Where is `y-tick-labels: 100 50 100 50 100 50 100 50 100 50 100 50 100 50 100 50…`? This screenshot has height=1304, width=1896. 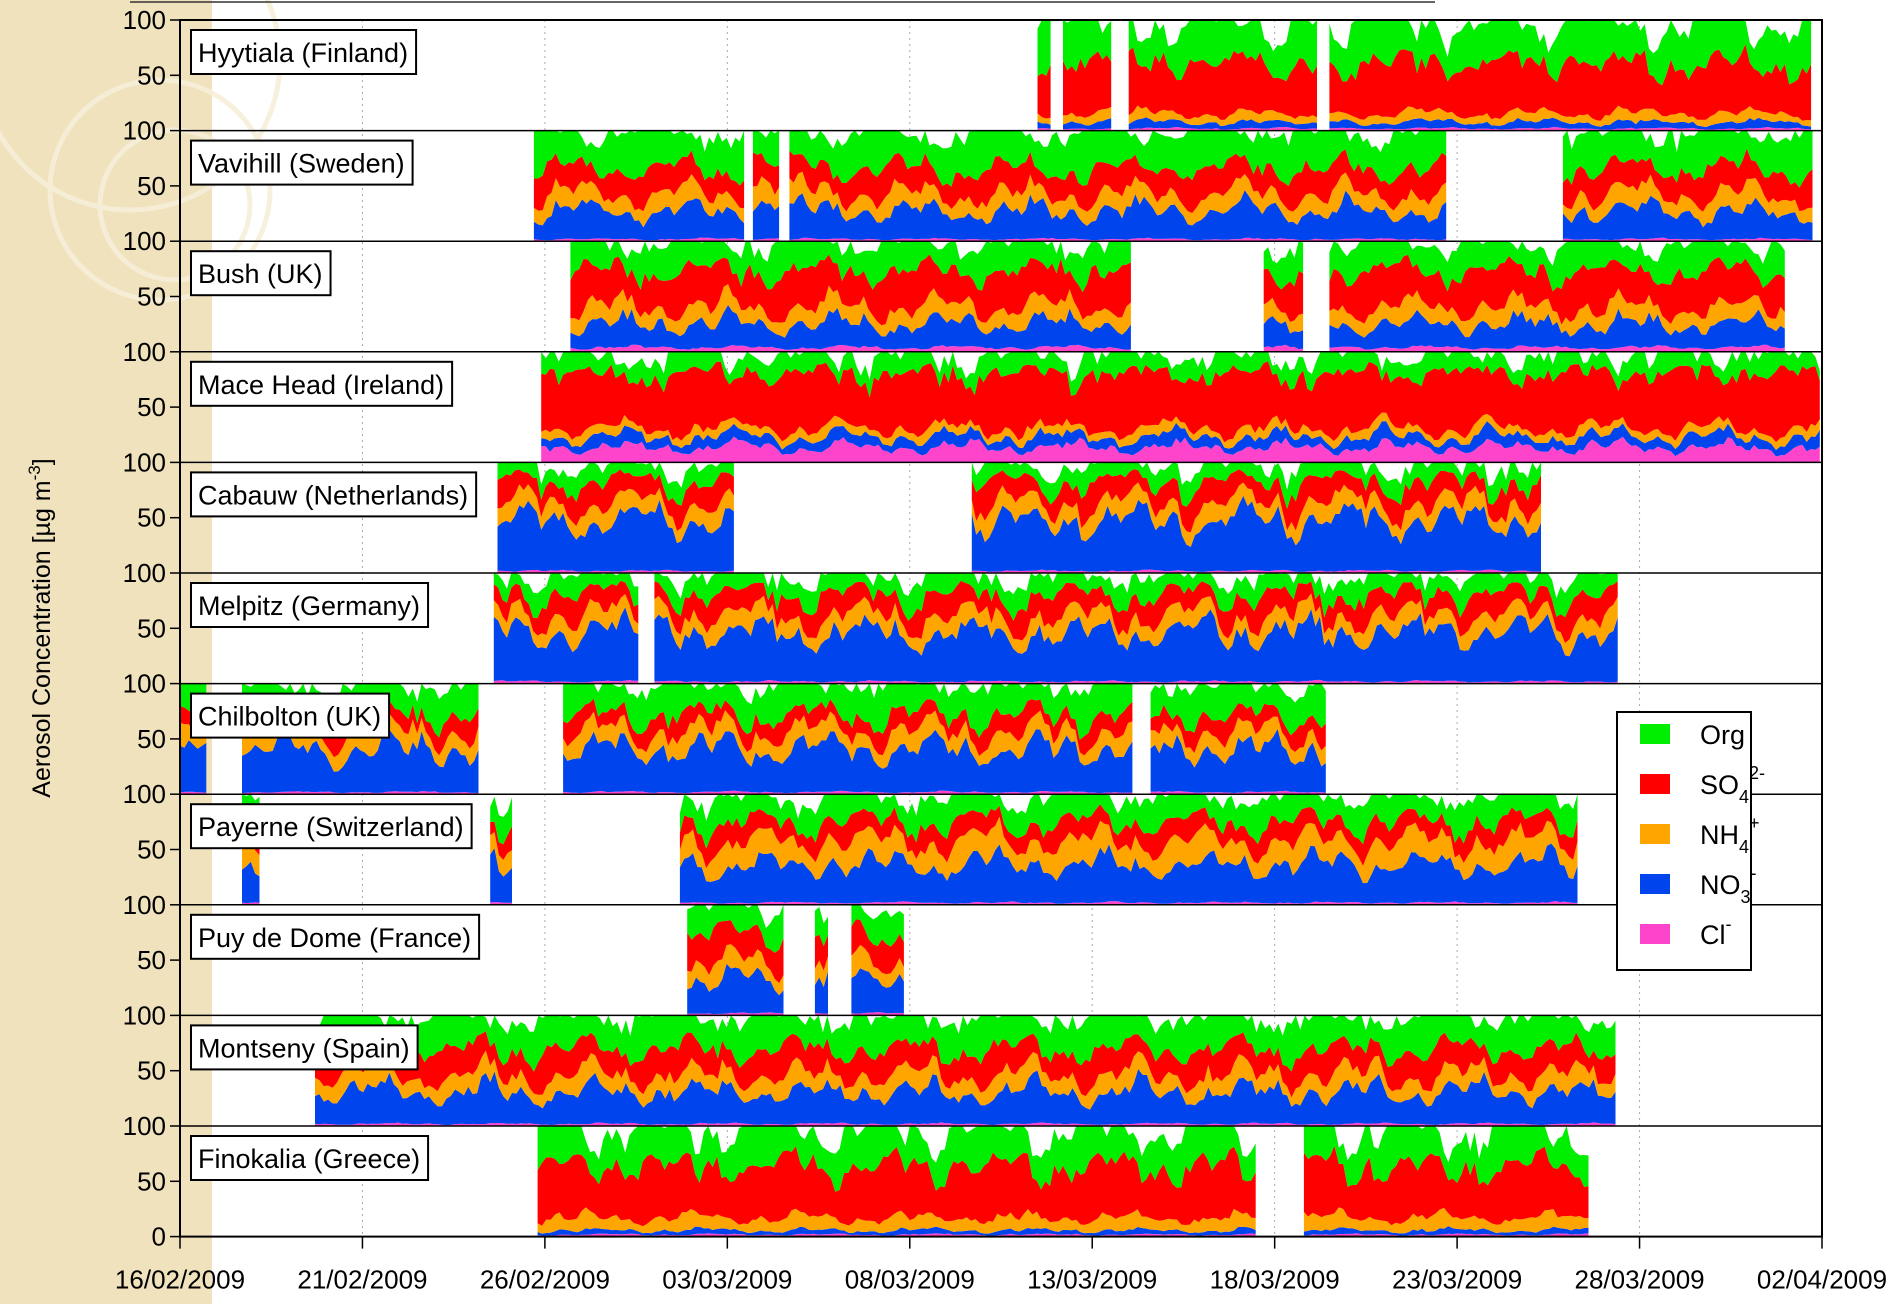 y-tick-labels: 100 50 100 50 100 50 100 50 100 50 100 50 100 50 100 50… is located at coordinates (151, 628).